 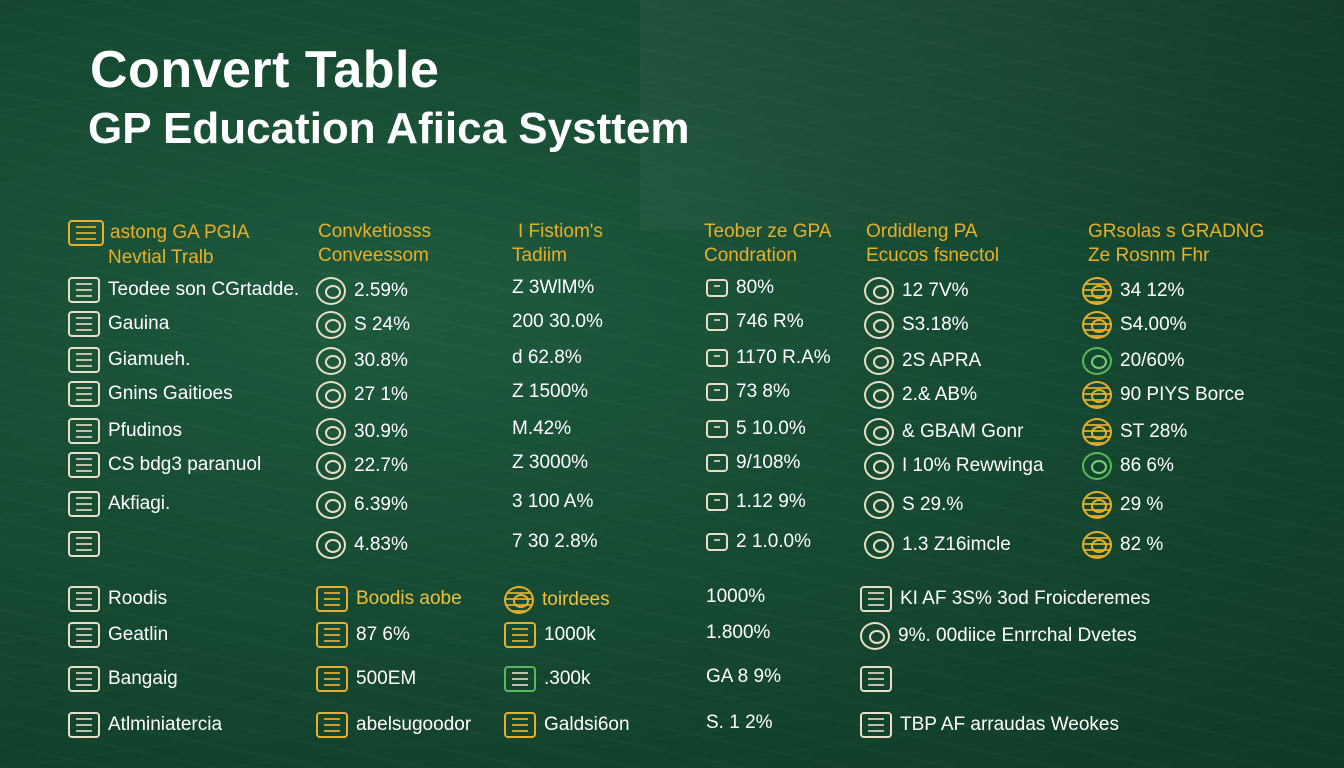 What do you see at coordinates (363, 635) in the screenshot?
I see `table-cell-lower: 87 6%` at bounding box center [363, 635].